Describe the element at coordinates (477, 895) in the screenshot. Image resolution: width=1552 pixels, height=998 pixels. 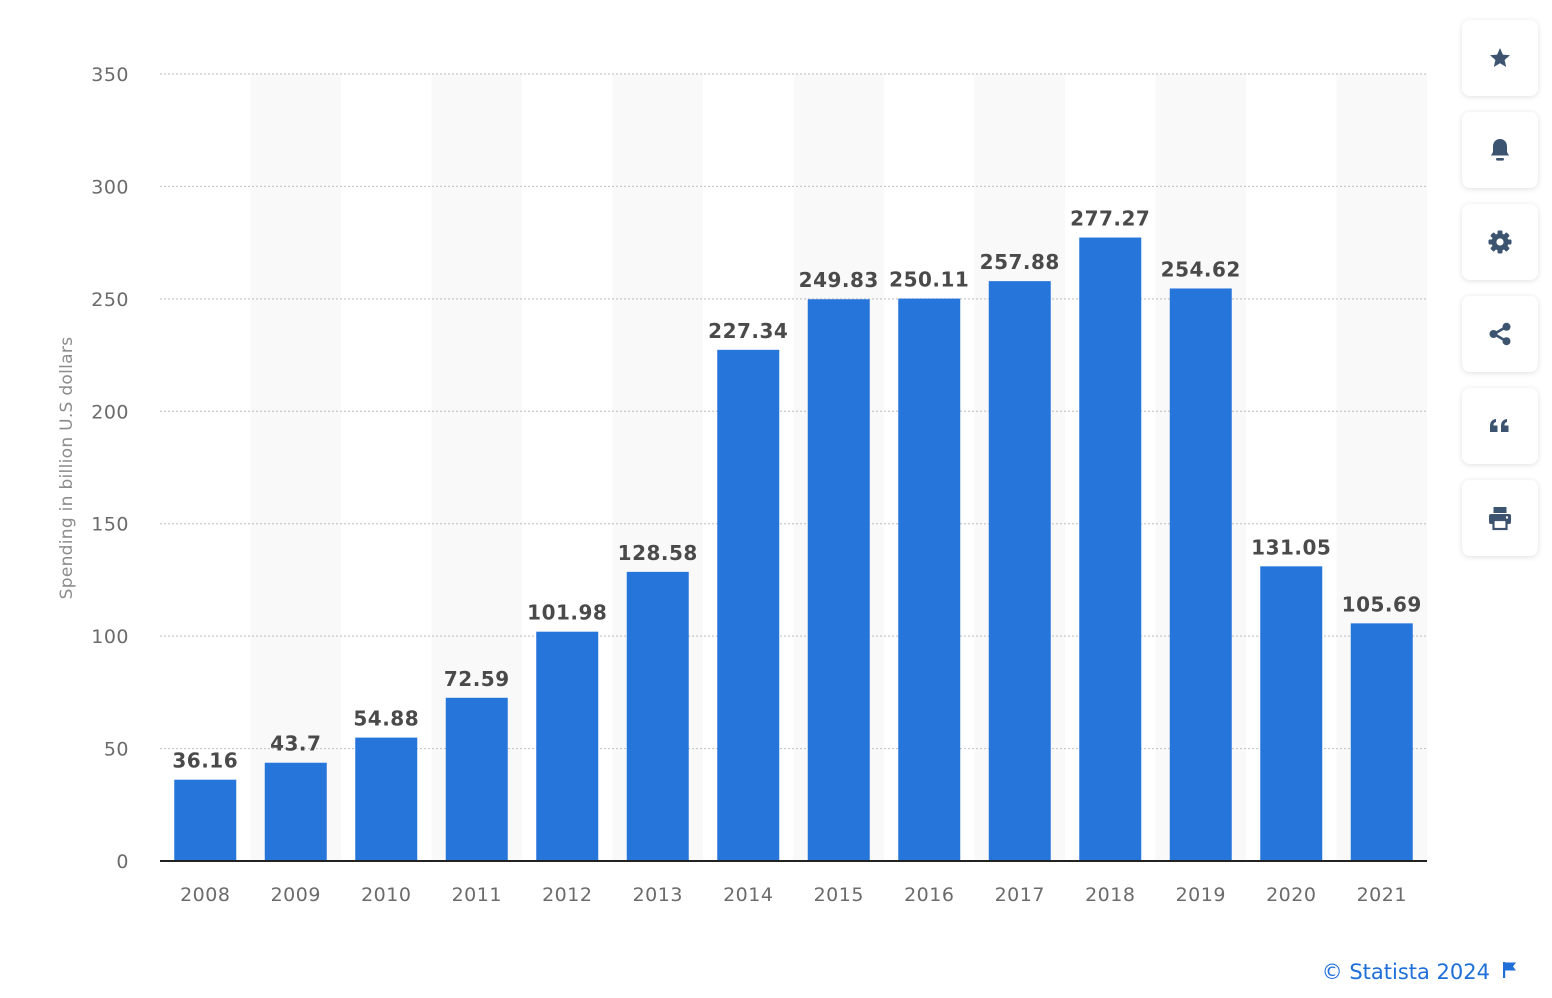
I see `x-tick-label: 2011` at that location.